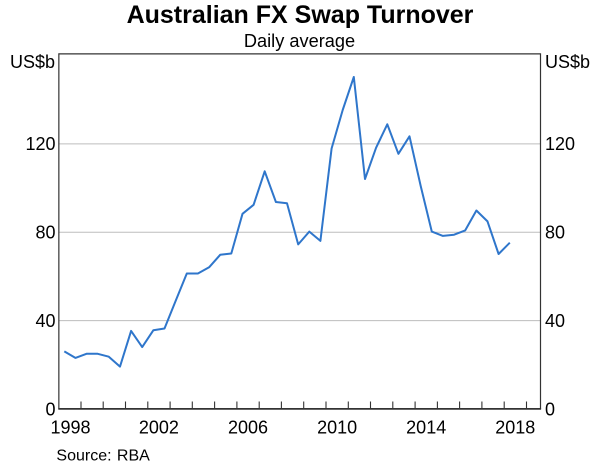 The width and height of the screenshot is (600, 465). I want to click on svg-text: 2014, so click(426, 428).